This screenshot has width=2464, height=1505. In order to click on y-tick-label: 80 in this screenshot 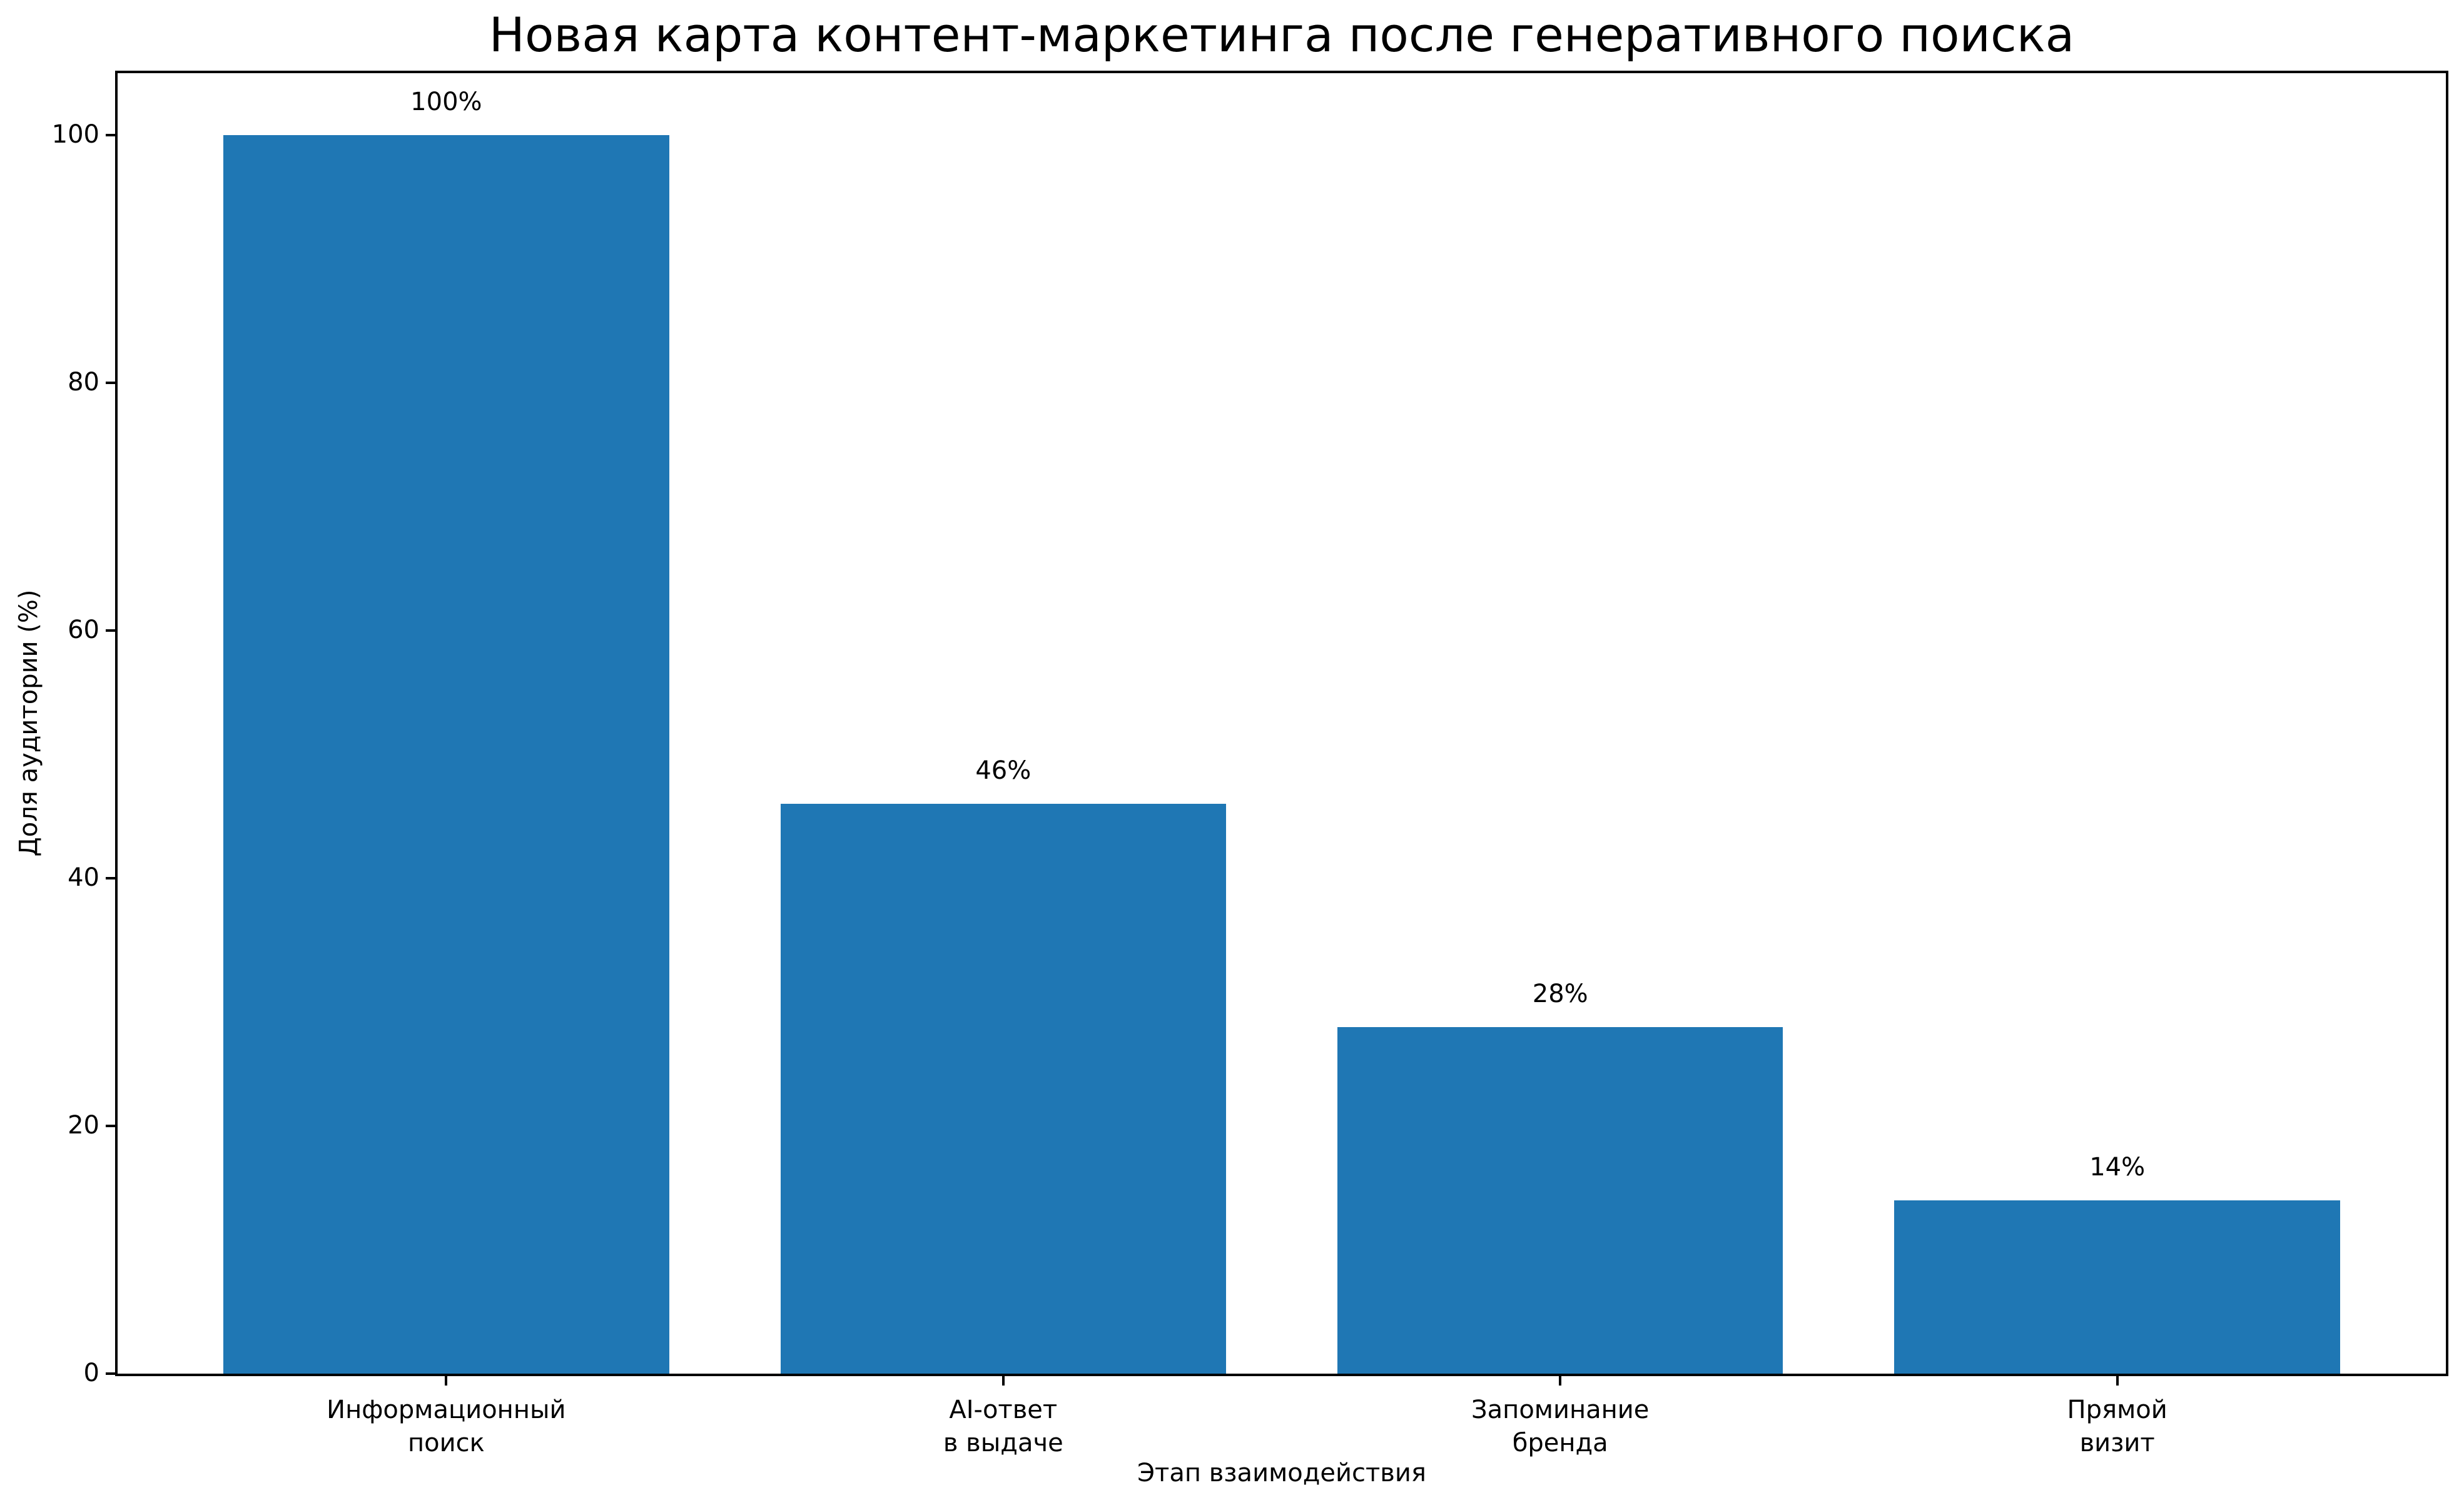, I will do `click(83, 382)`.